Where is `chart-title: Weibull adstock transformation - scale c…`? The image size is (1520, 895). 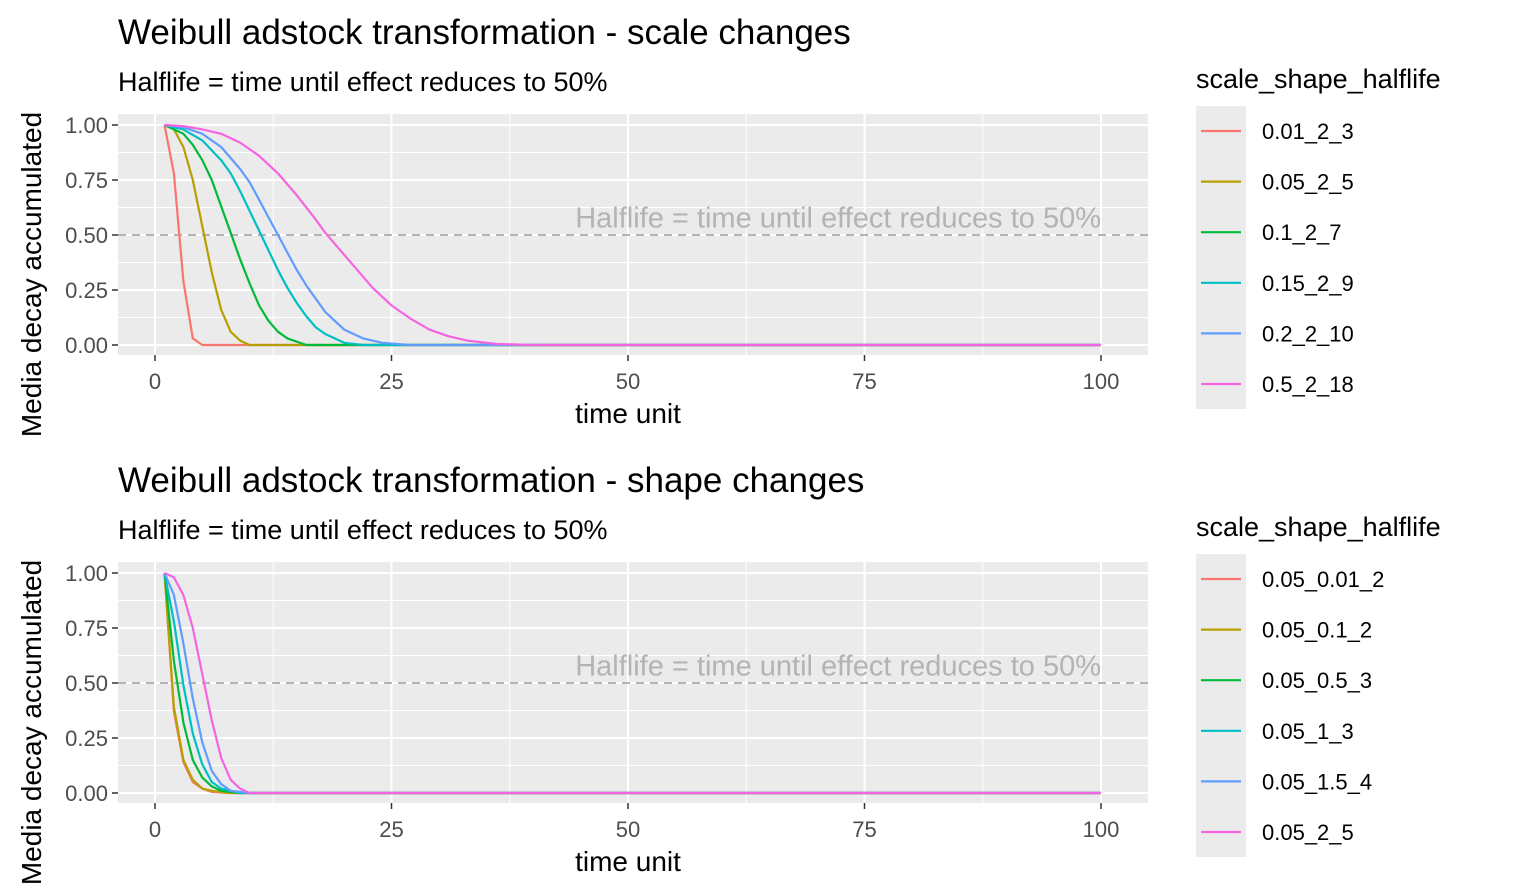
chart-title: Weibull adstock transformation - scale c… is located at coordinates (484, 32).